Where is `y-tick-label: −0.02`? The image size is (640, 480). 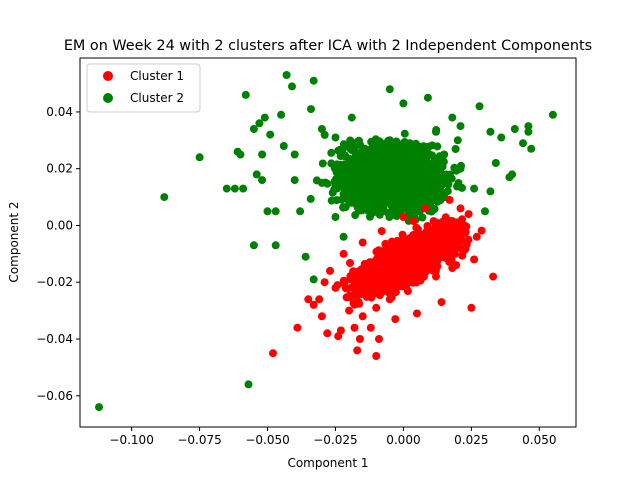
y-tick-label: −0.02 is located at coordinates (54, 282).